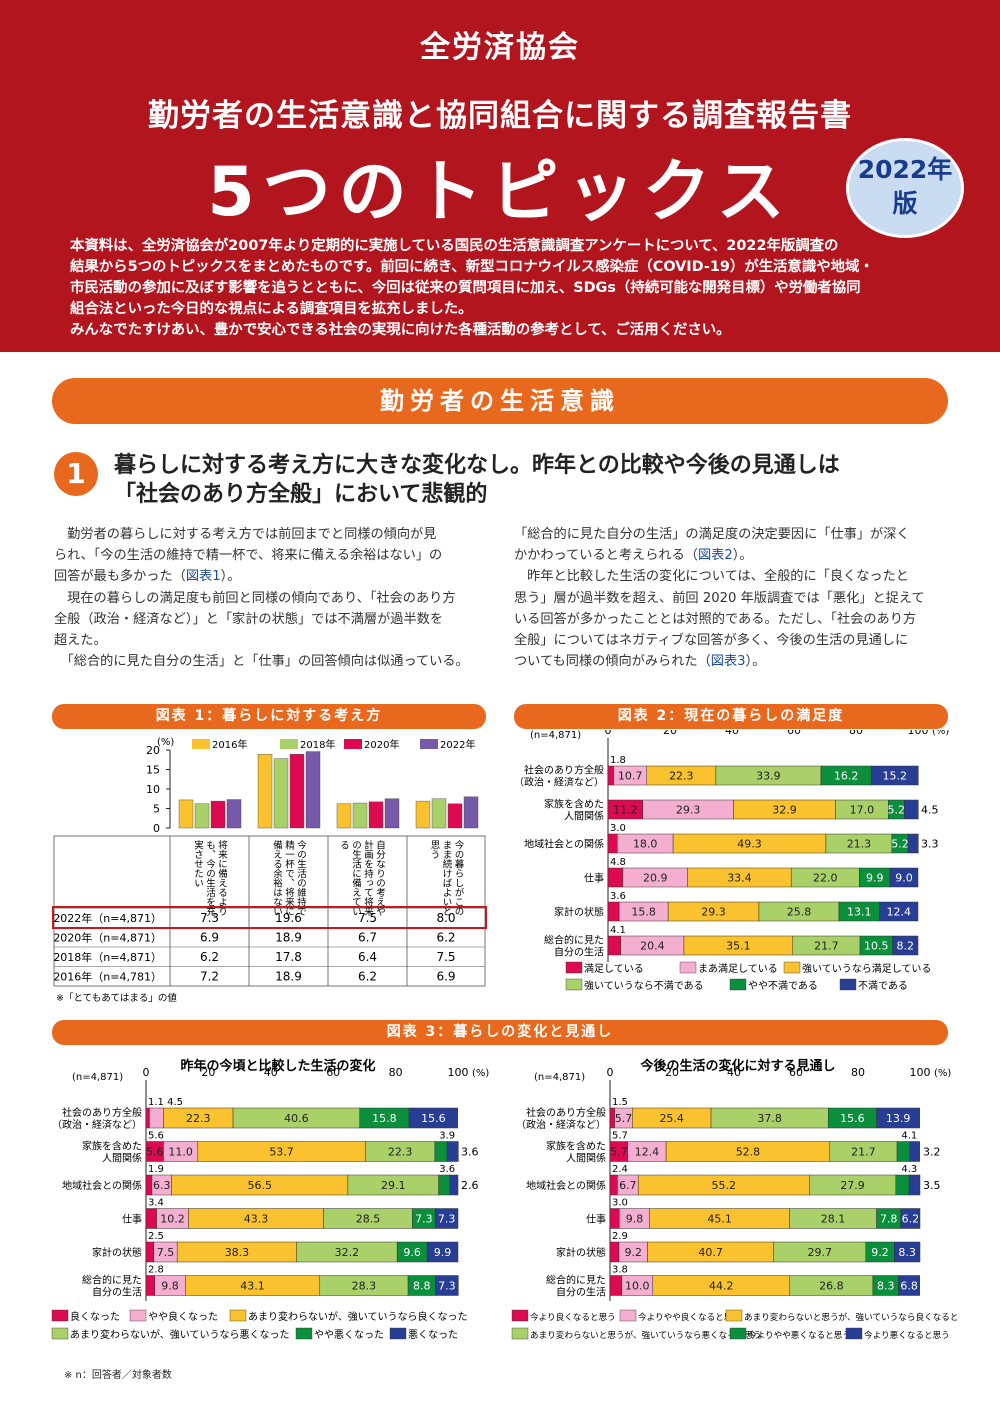  I want to click on highlight-row, so click(269, 917).